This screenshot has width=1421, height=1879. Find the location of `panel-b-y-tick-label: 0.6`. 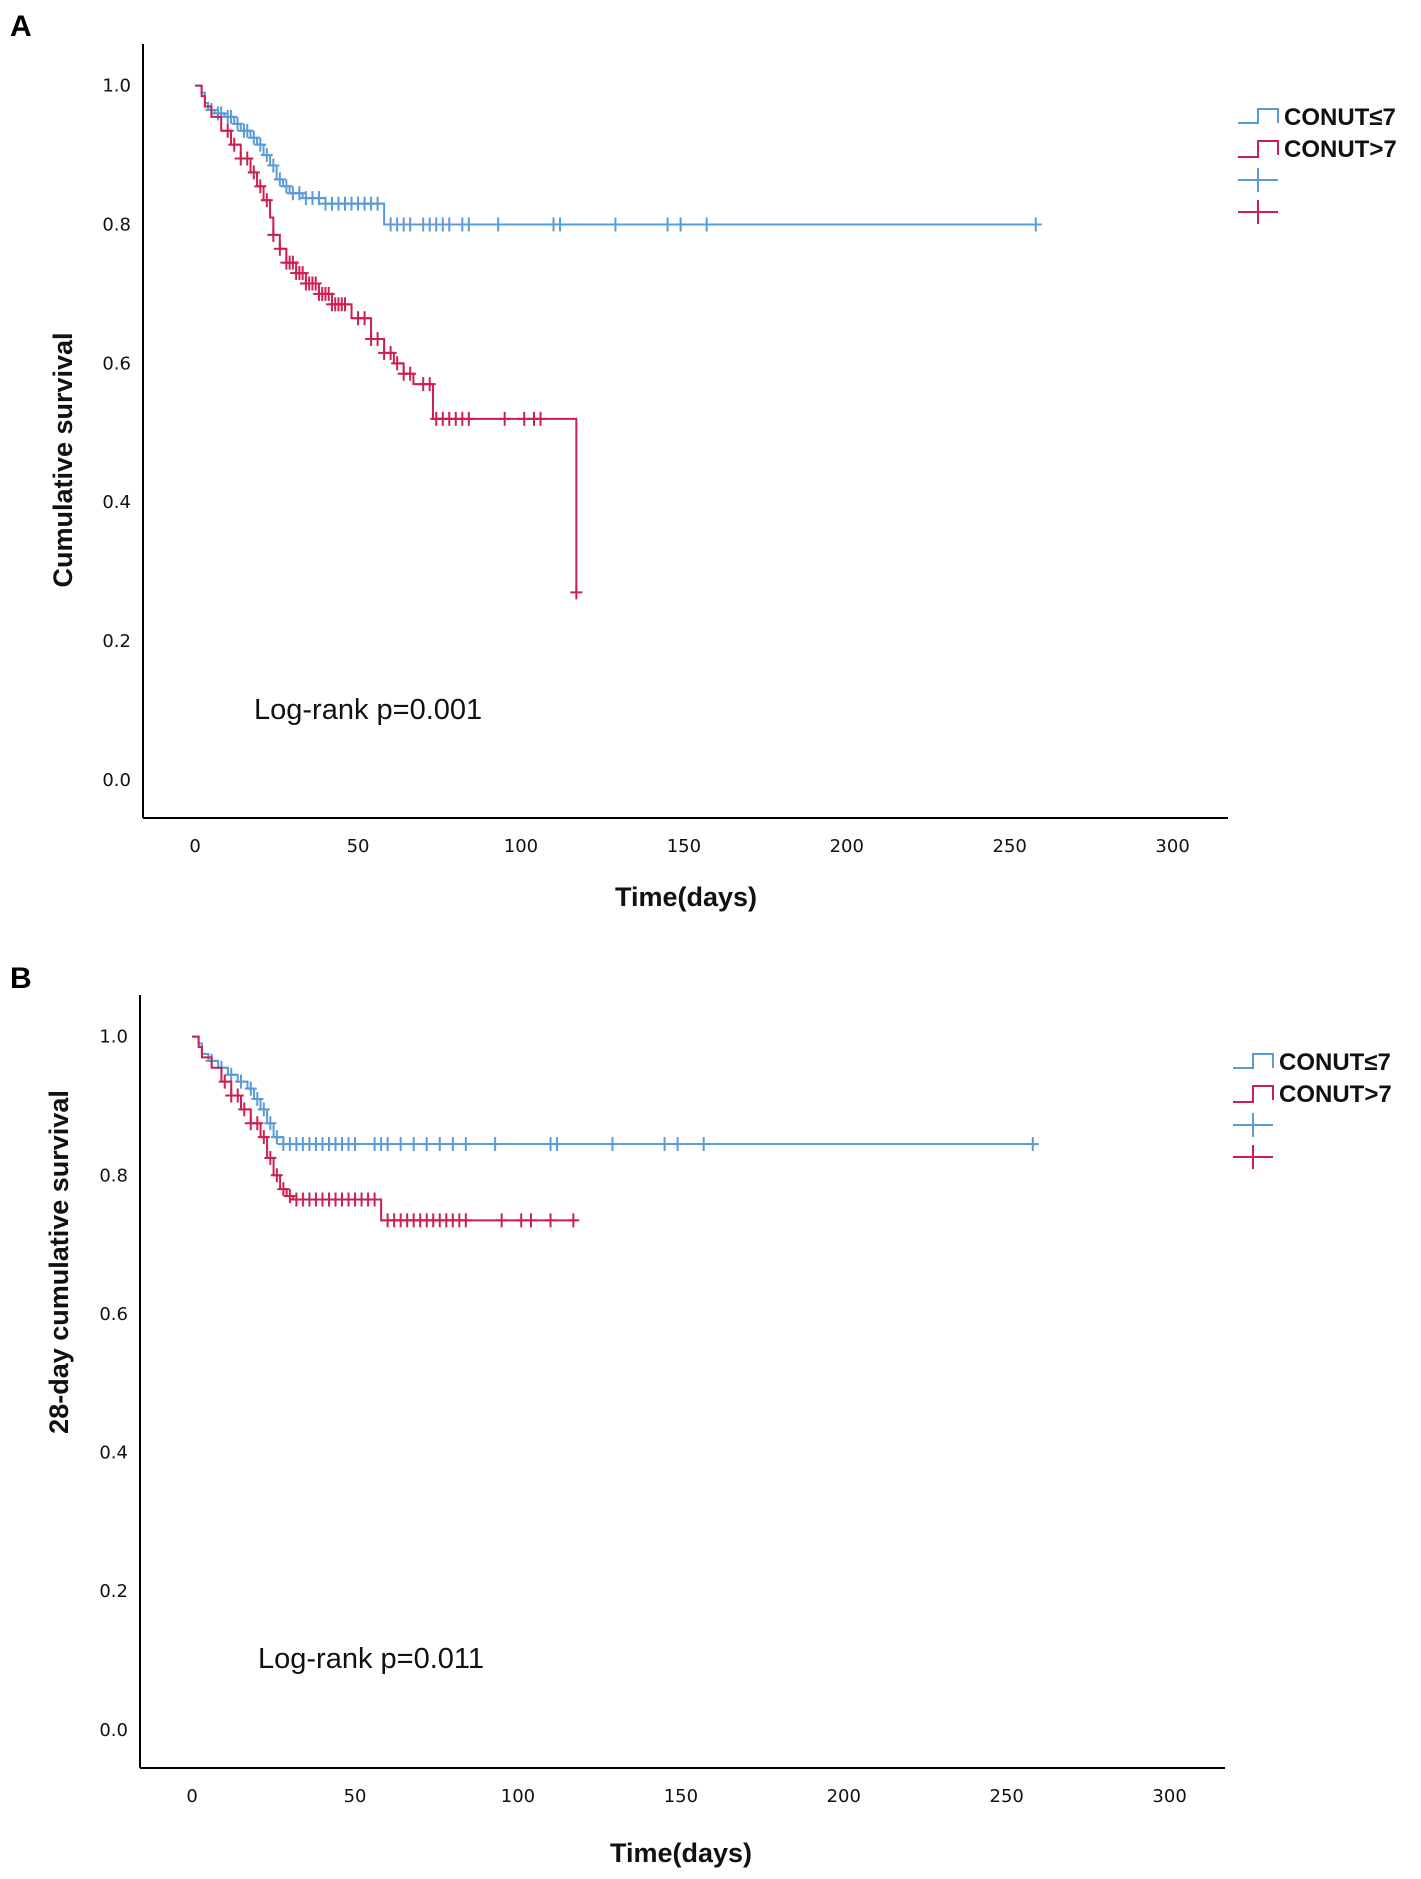

panel-b-y-tick-label: 0.6 is located at coordinates (113, 1314).